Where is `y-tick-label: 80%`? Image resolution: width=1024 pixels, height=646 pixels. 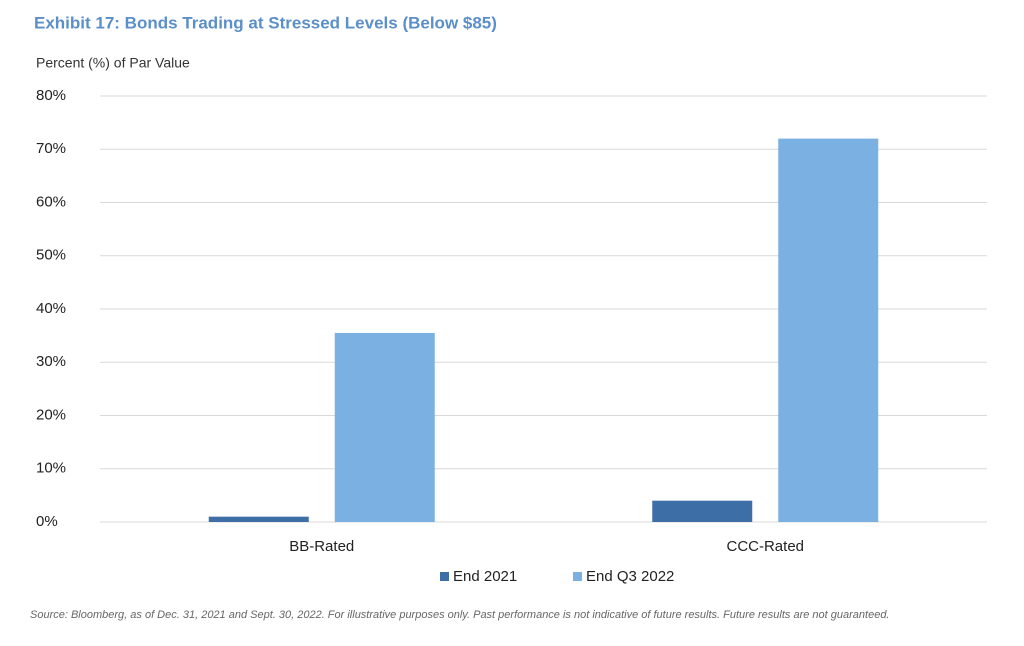 y-tick-label: 80% is located at coordinates (51, 95).